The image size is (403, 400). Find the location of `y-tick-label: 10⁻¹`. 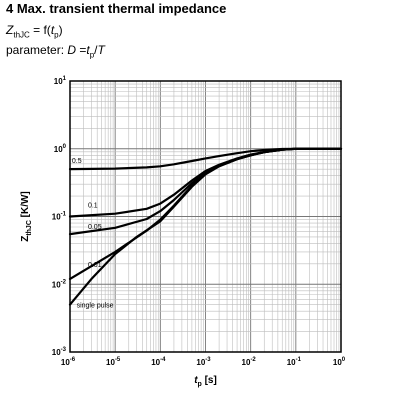

y-tick-label: 10⁻¹ is located at coordinates (59, 217).